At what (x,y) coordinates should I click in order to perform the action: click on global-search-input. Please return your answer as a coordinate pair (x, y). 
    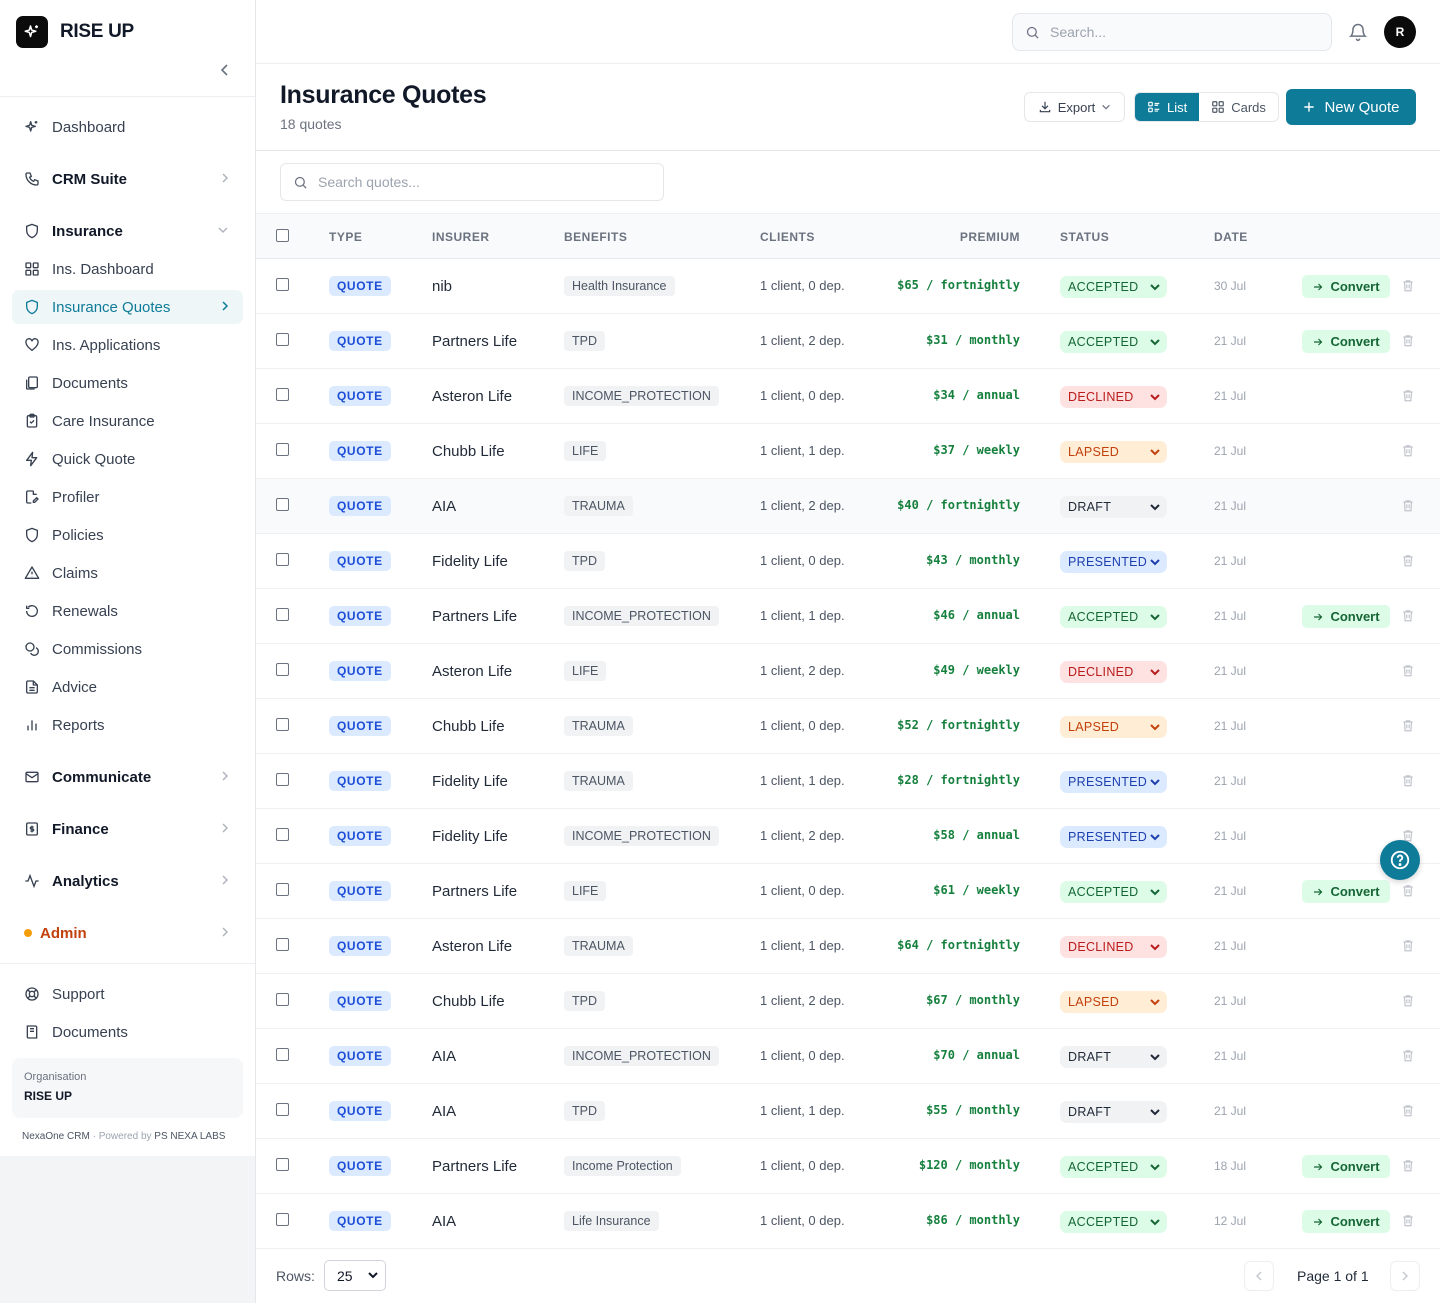
    Looking at the image, I should click on (1180, 32).